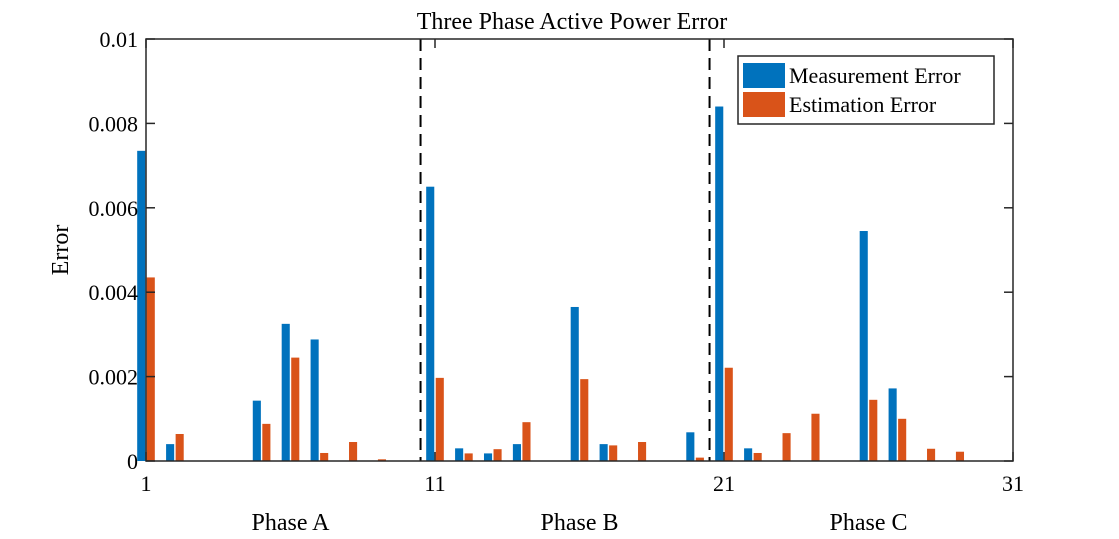 Image resolution: width=1119 pixels, height=539 pixels. I want to click on y-tick-label: 0.006, so click(114, 208).